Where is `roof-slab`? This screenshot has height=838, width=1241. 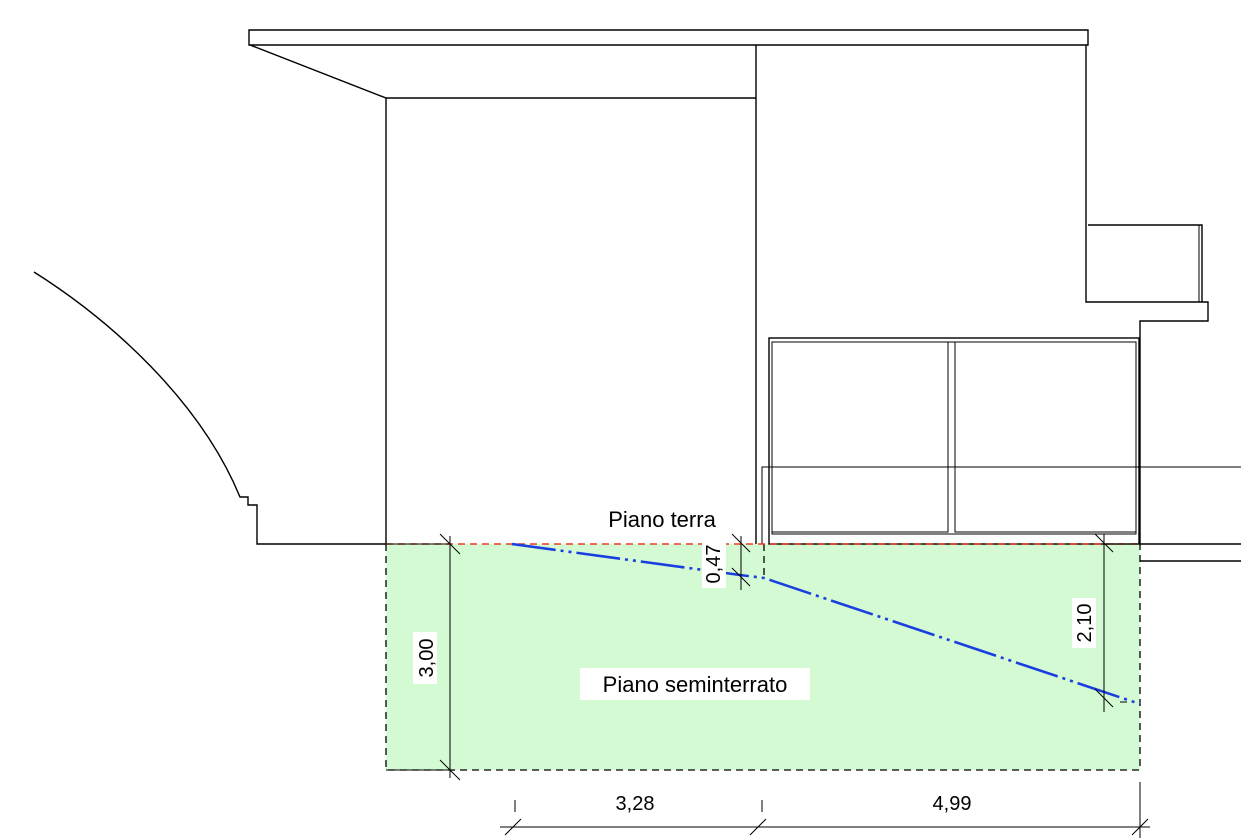 roof-slab is located at coordinates (668, 37).